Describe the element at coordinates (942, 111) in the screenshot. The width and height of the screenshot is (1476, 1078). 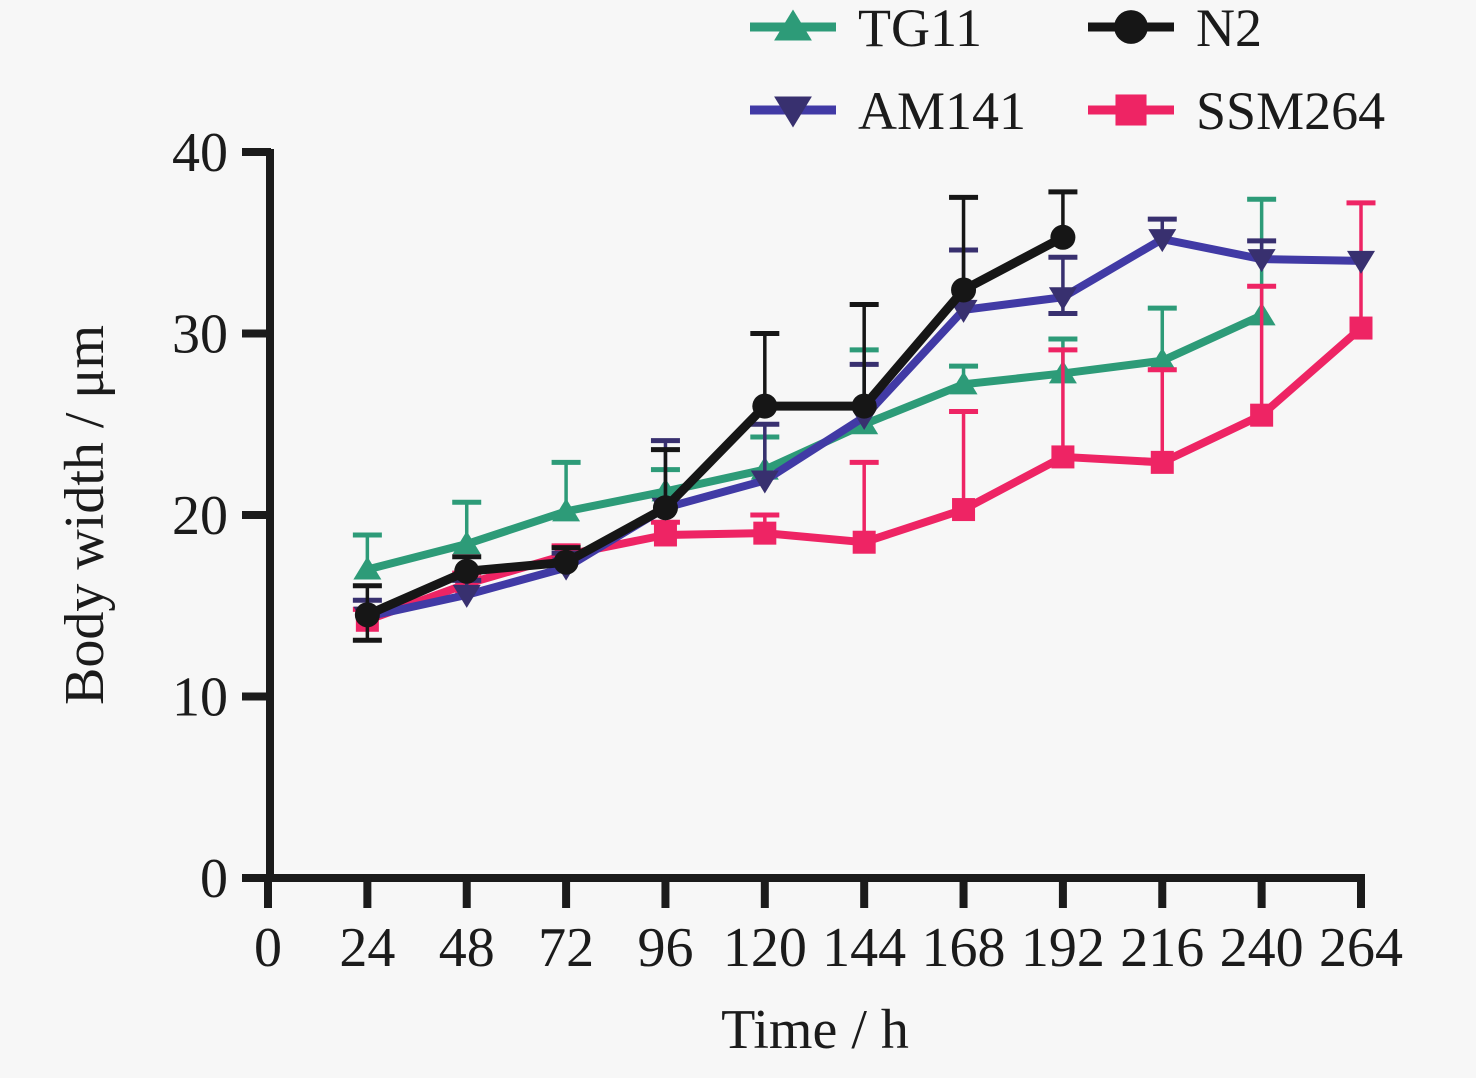
I see `legend-label: AM141` at that location.